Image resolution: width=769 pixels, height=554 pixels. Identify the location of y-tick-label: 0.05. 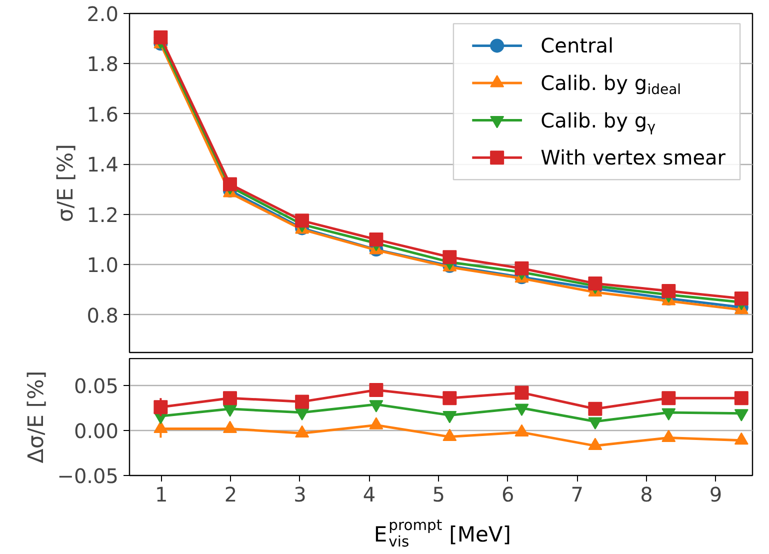
(96, 386).